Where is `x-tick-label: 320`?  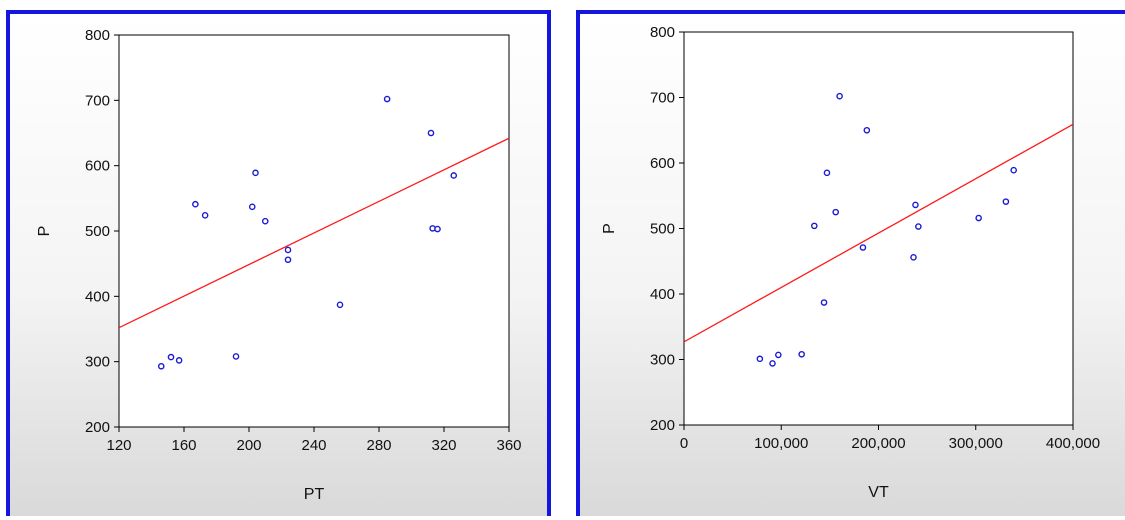
x-tick-label: 320 is located at coordinates (443, 445).